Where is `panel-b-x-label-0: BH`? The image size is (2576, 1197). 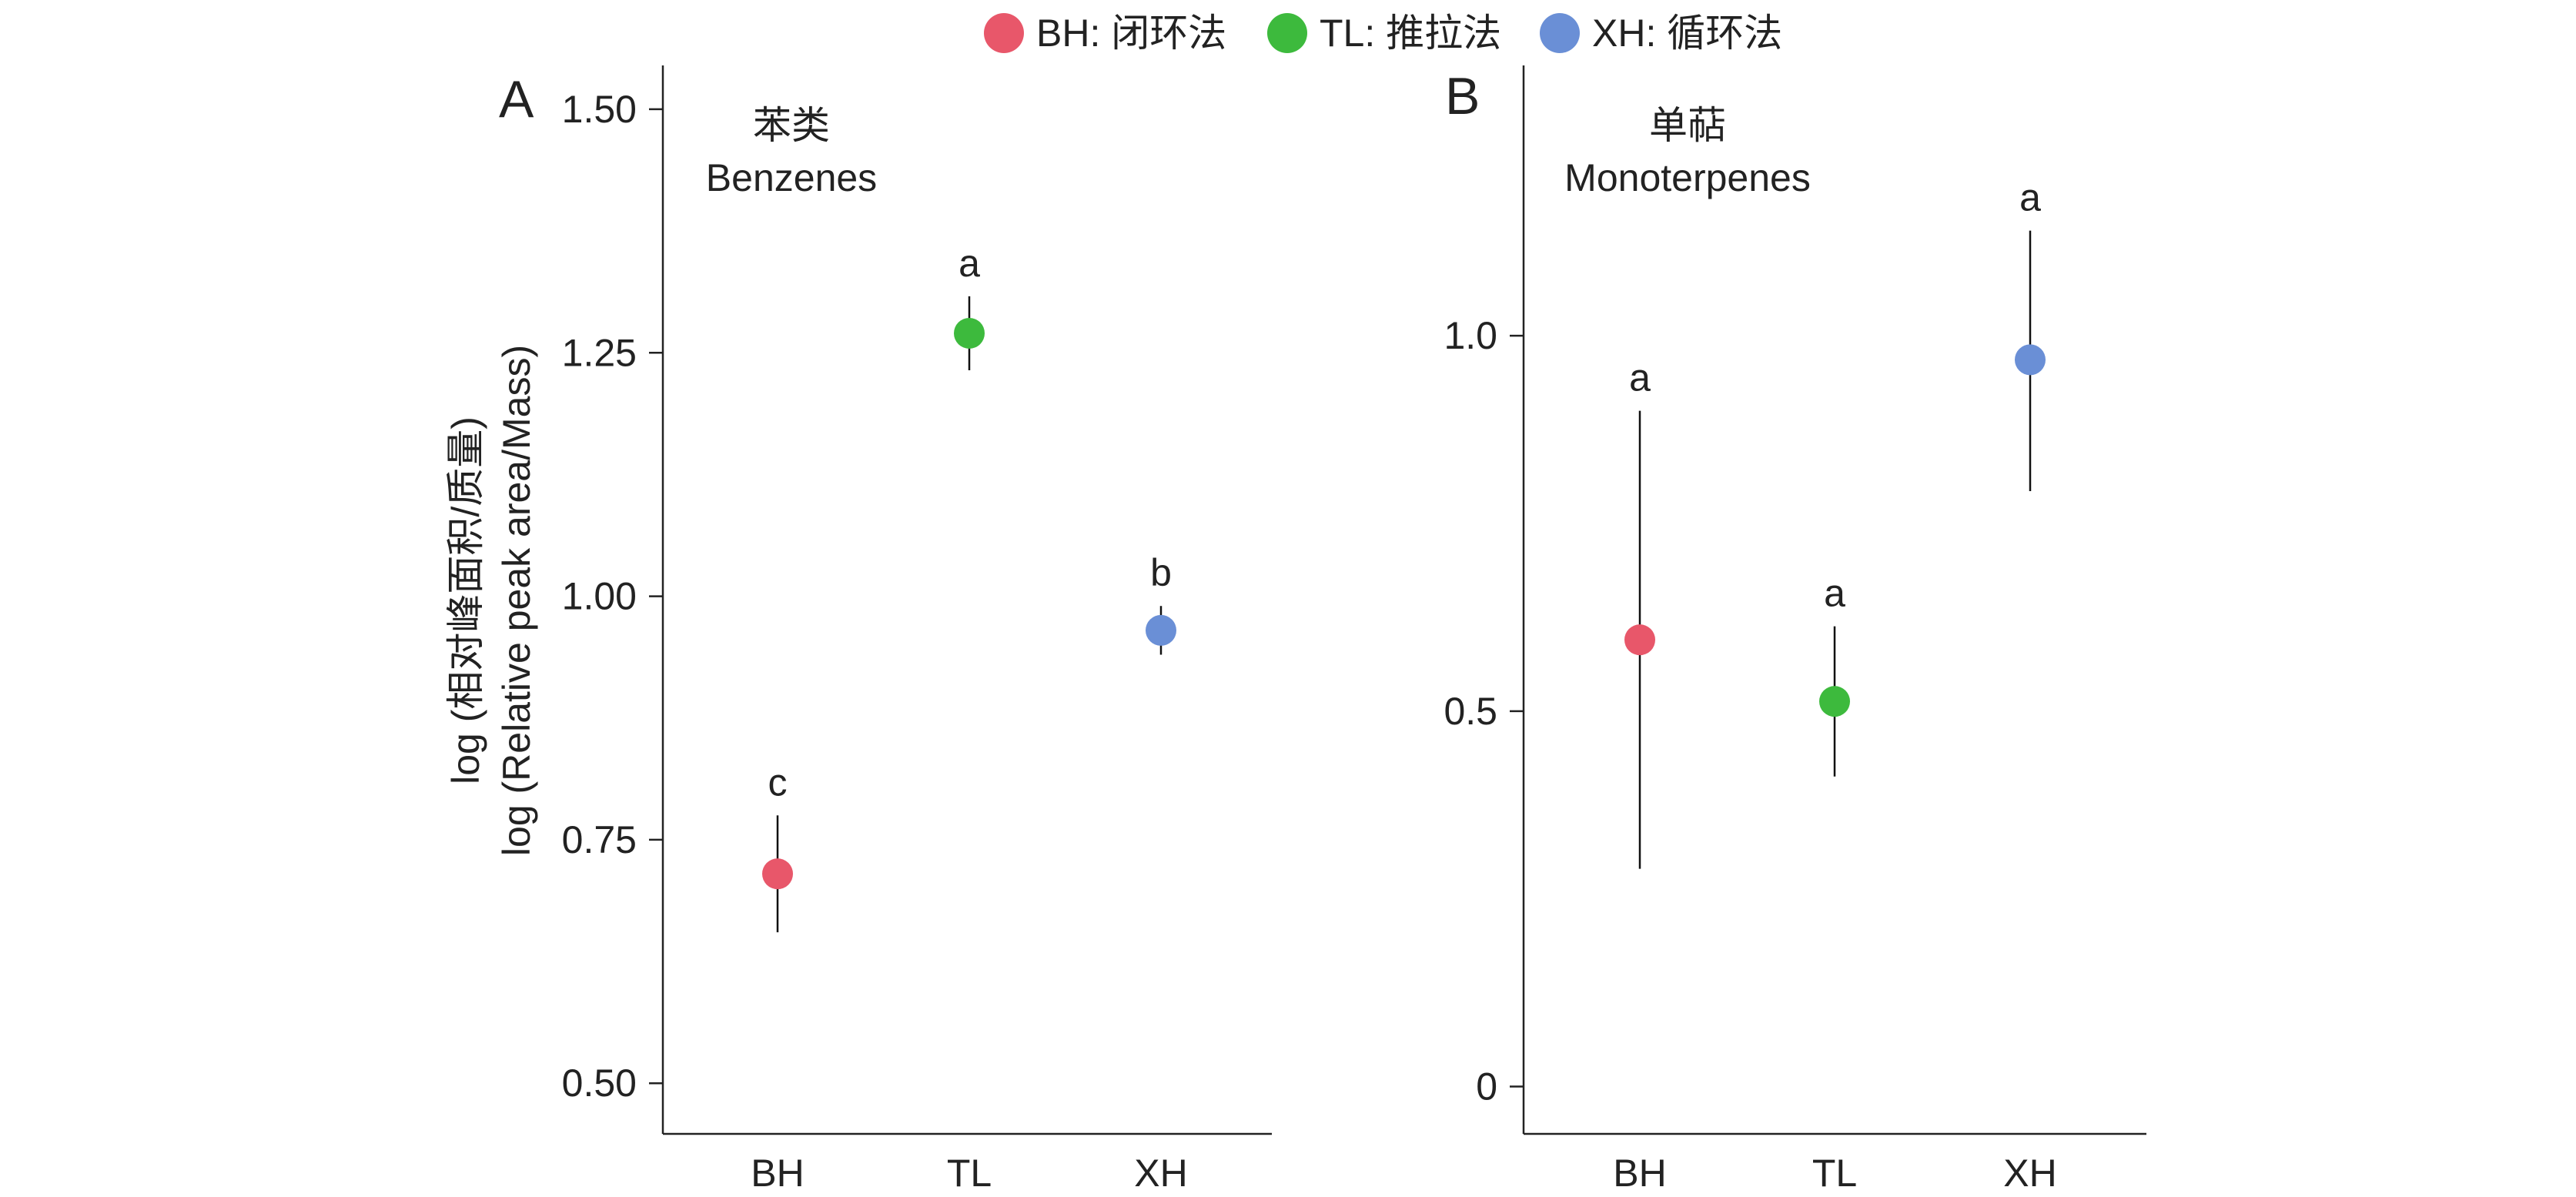 panel-b-x-label-0: BH is located at coordinates (1640, 1174).